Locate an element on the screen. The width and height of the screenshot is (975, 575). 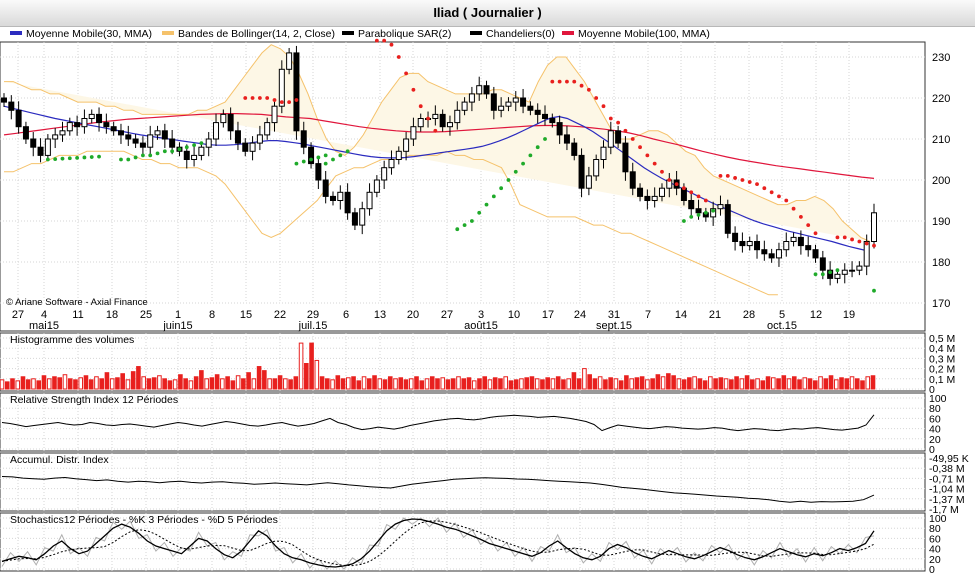
x-tick-label: 27 is located at coordinates (18, 315).